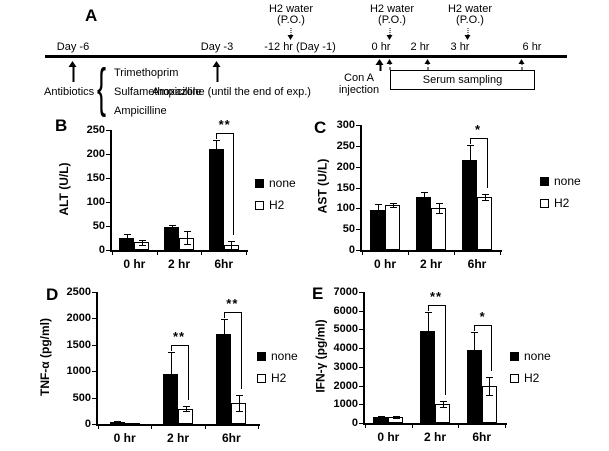  Describe the element at coordinates (73, 47) in the screenshot. I see `timeline-tick-day-6: Day -6` at that location.